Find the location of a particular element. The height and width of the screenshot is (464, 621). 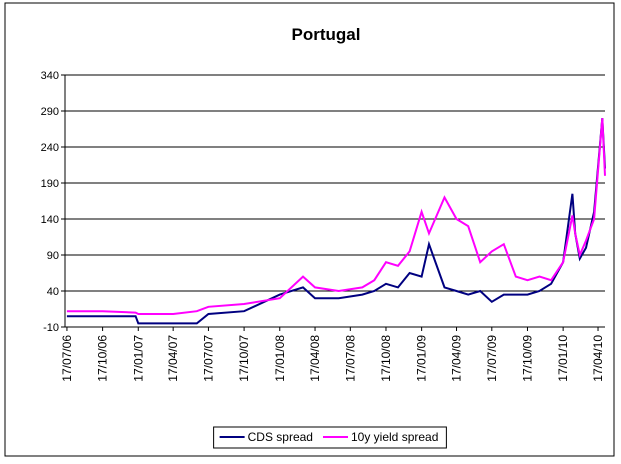

y-tick-label: 190 is located at coordinates (50, 184).